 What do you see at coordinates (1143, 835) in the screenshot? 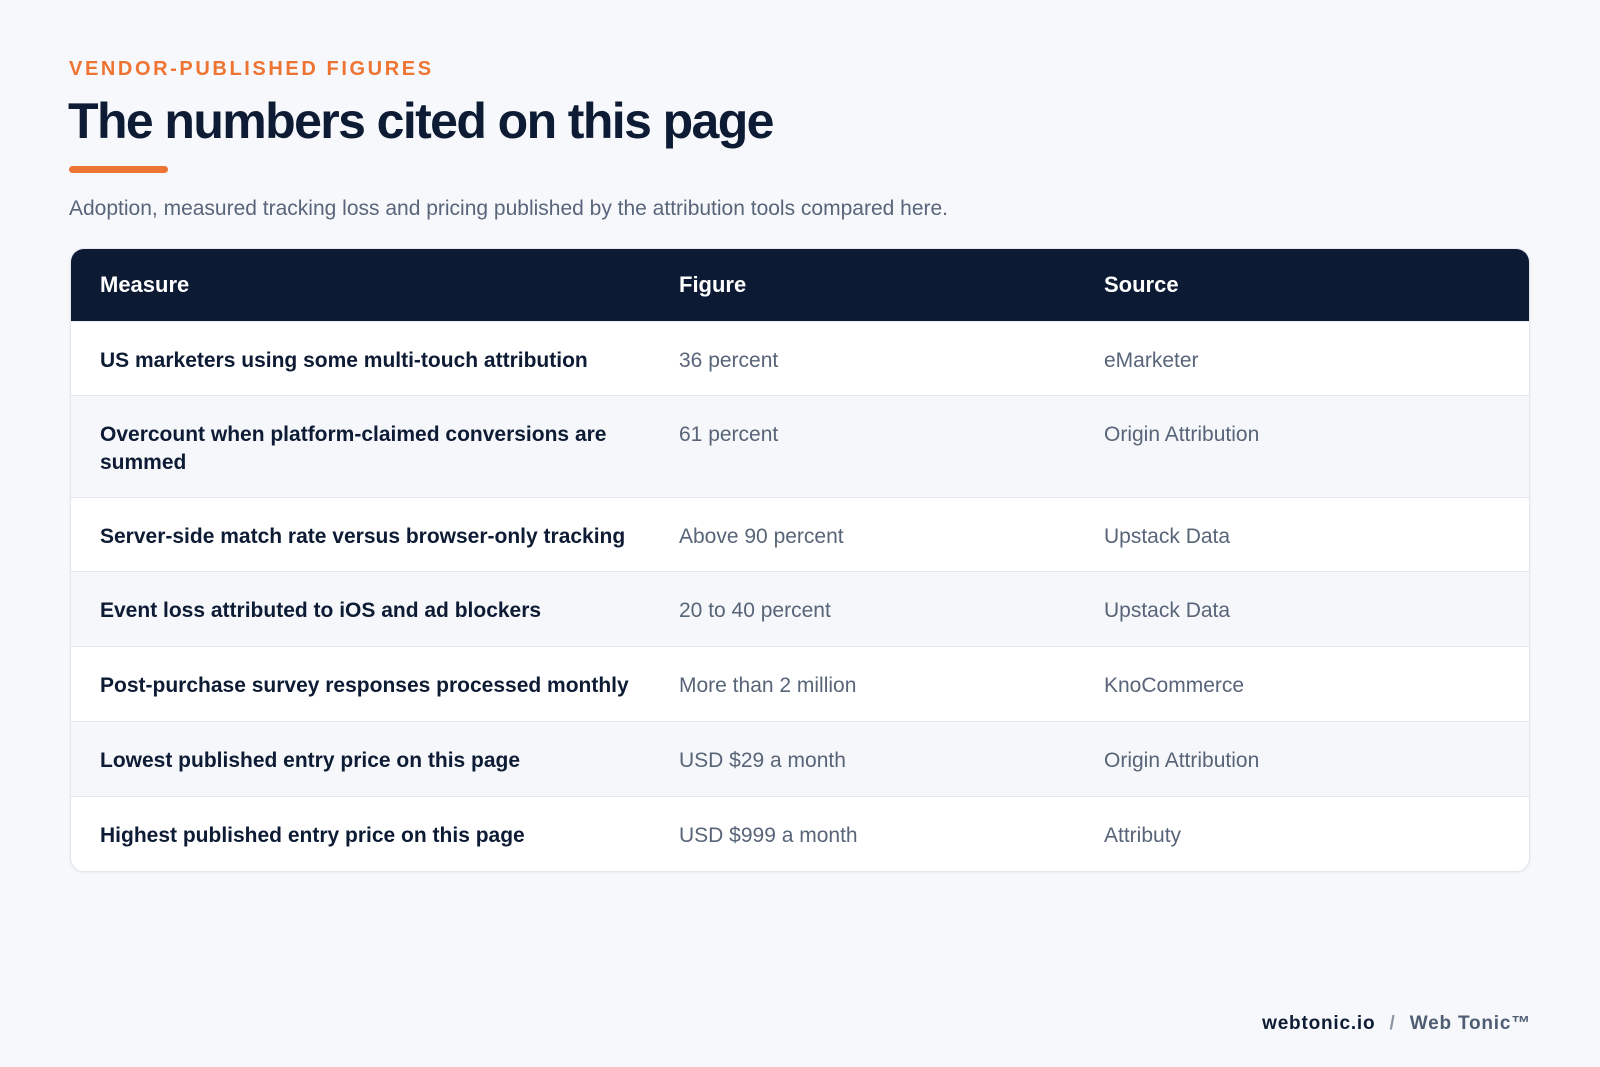
I see `cell-source: Attributy` at bounding box center [1143, 835].